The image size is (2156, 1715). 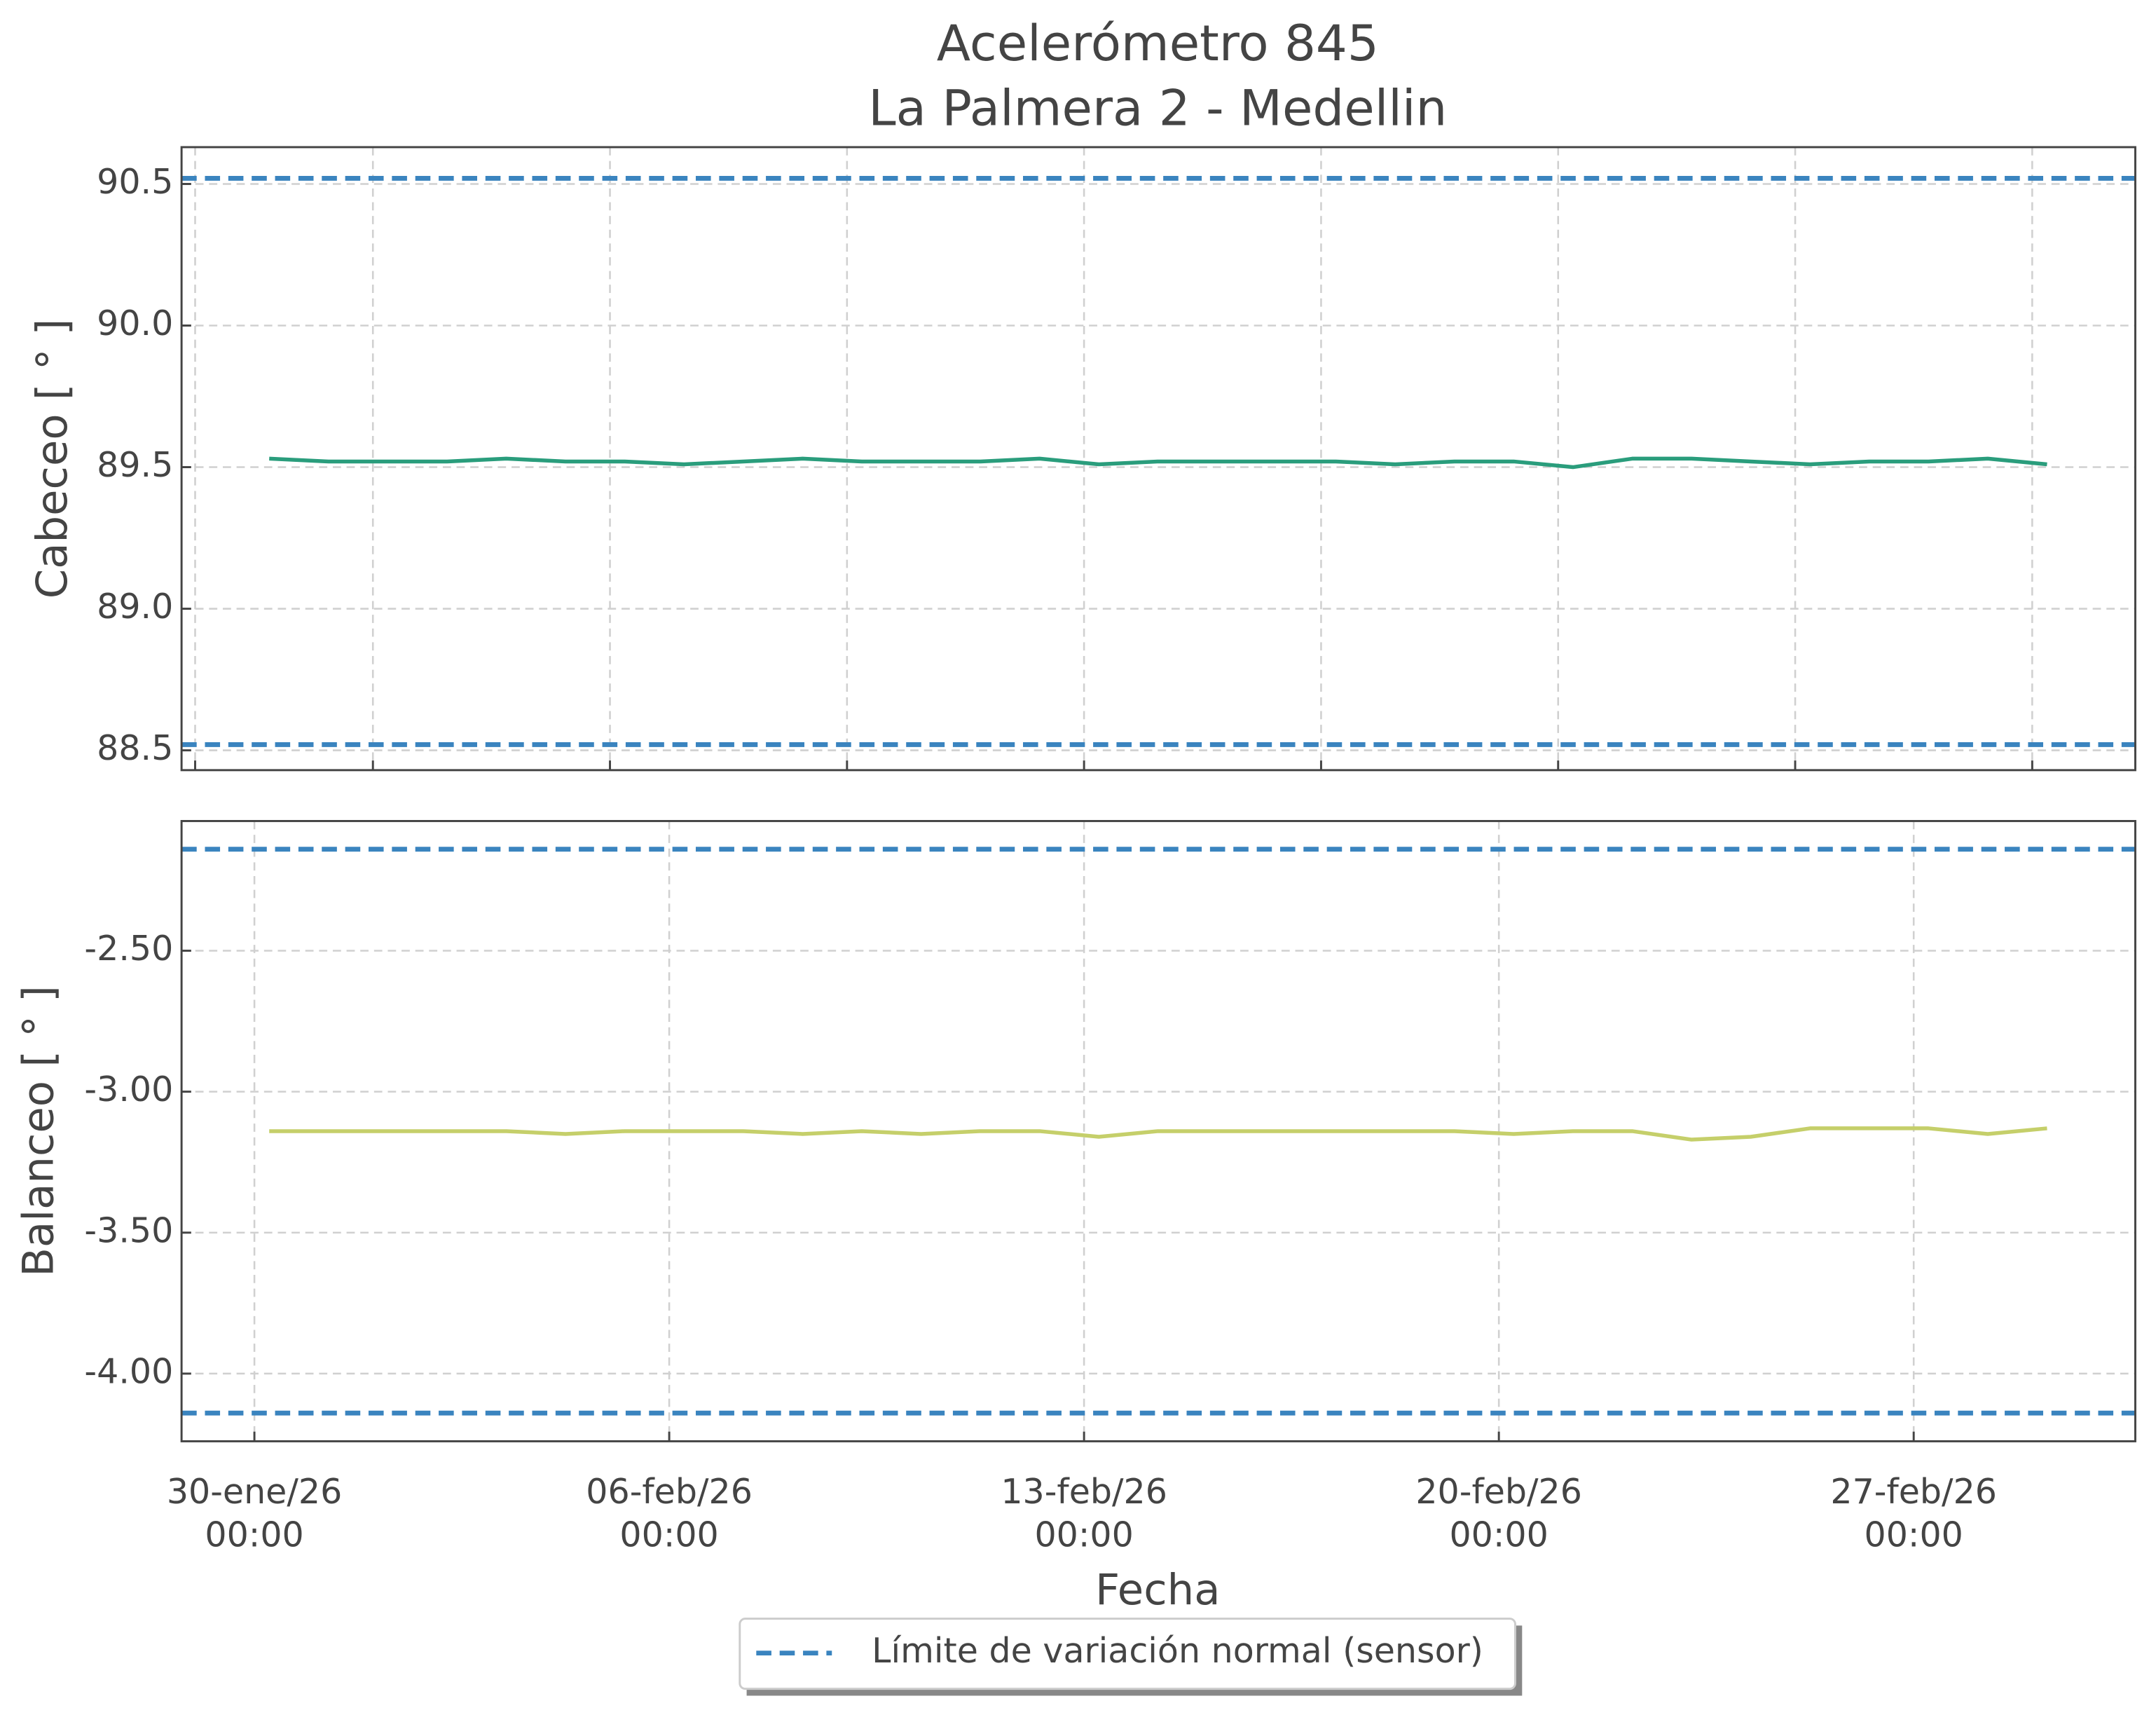 I want to click on legend, so click(x=1127, y=1654).